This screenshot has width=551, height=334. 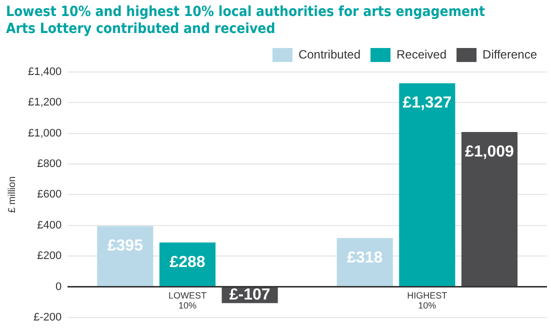 What do you see at coordinates (49, 164) in the screenshot?
I see `y-tick-label: £800` at bounding box center [49, 164].